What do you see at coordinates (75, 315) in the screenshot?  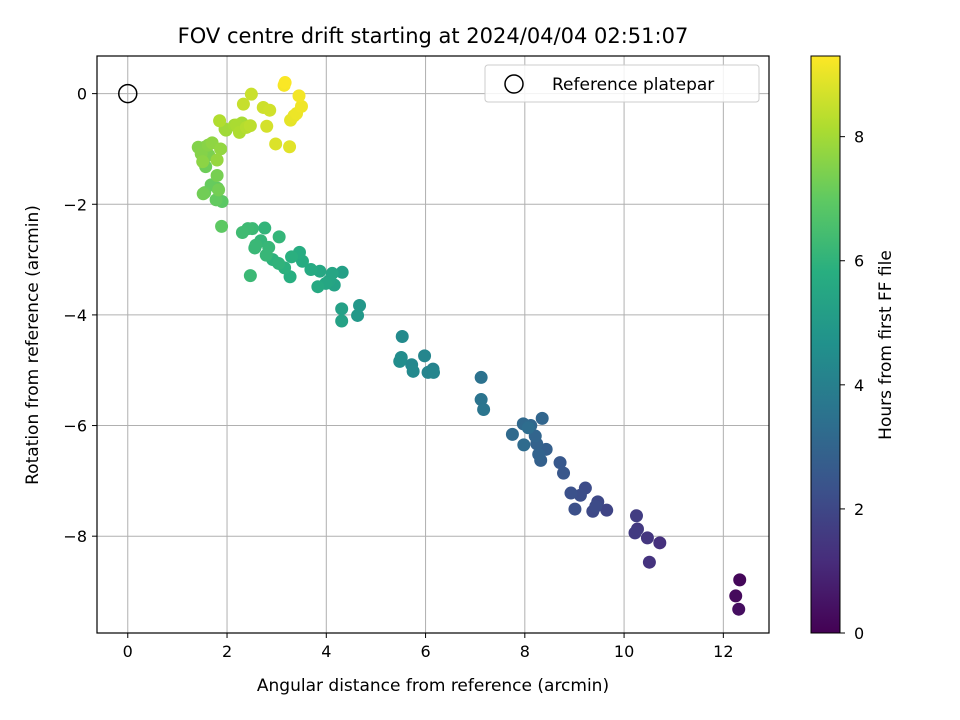 I see `y-tick-label: −4` at bounding box center [75, 315].